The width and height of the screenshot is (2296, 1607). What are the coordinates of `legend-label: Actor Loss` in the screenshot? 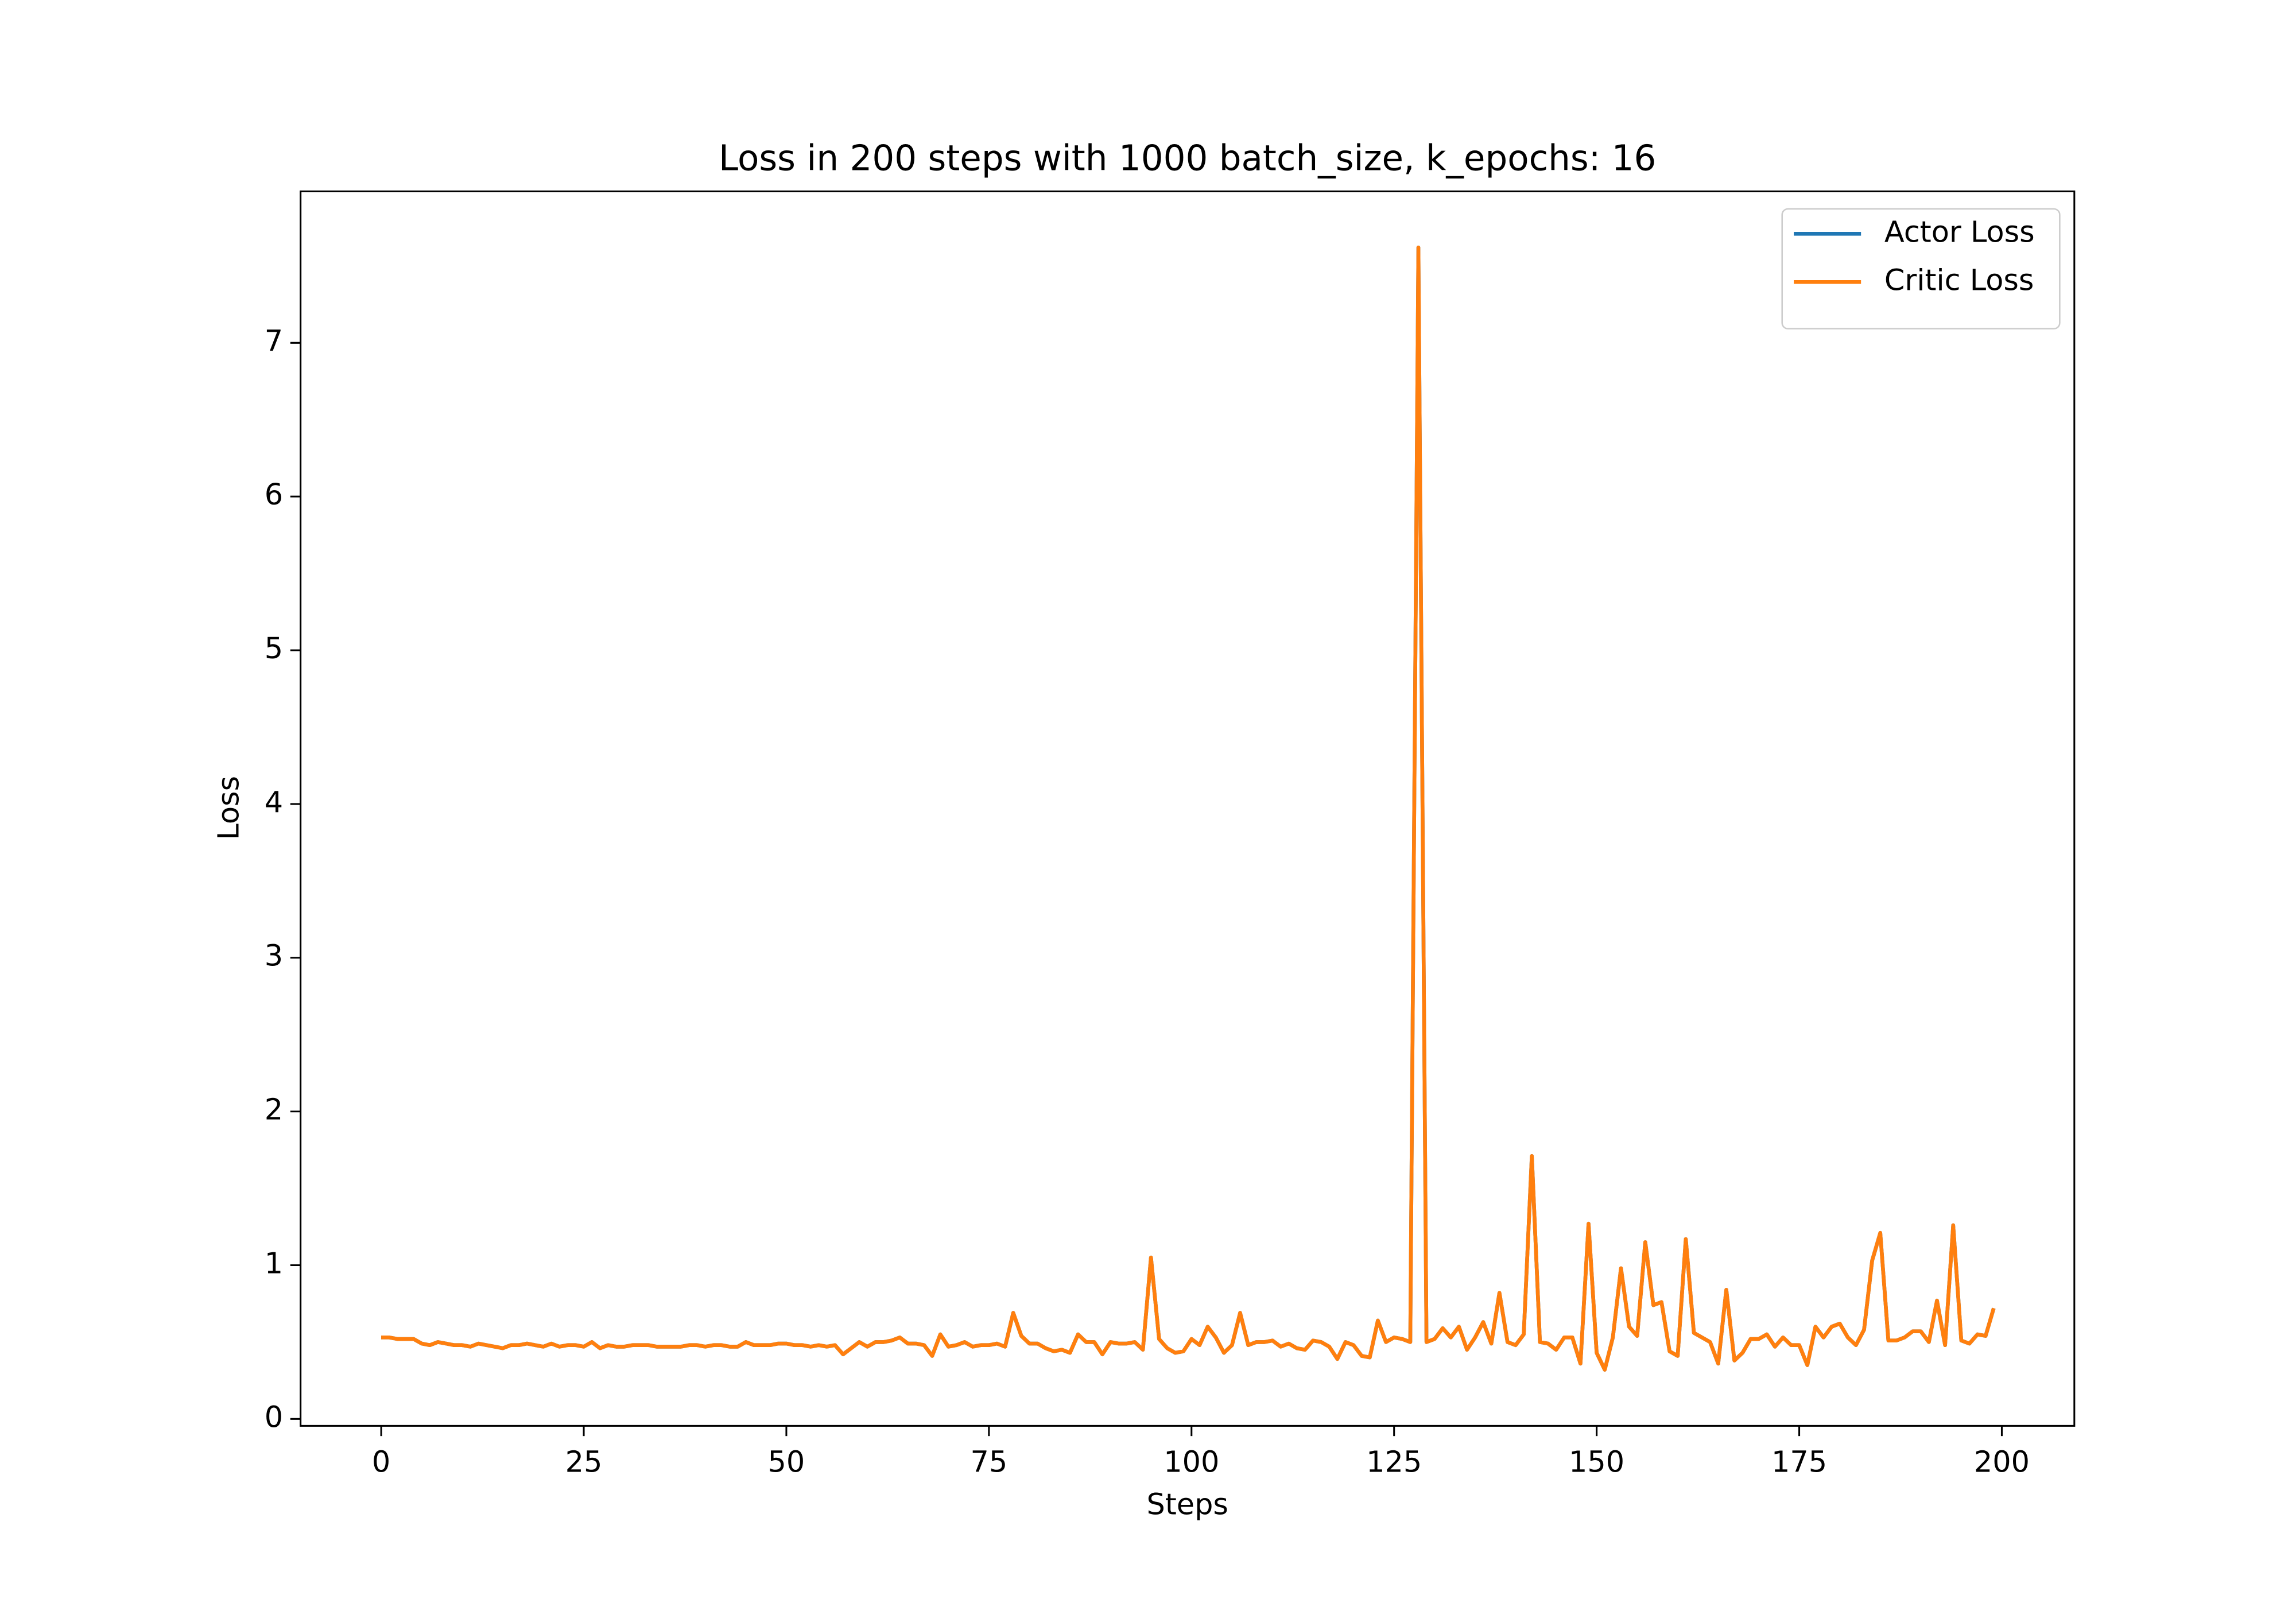 It's located at (1959, 232).